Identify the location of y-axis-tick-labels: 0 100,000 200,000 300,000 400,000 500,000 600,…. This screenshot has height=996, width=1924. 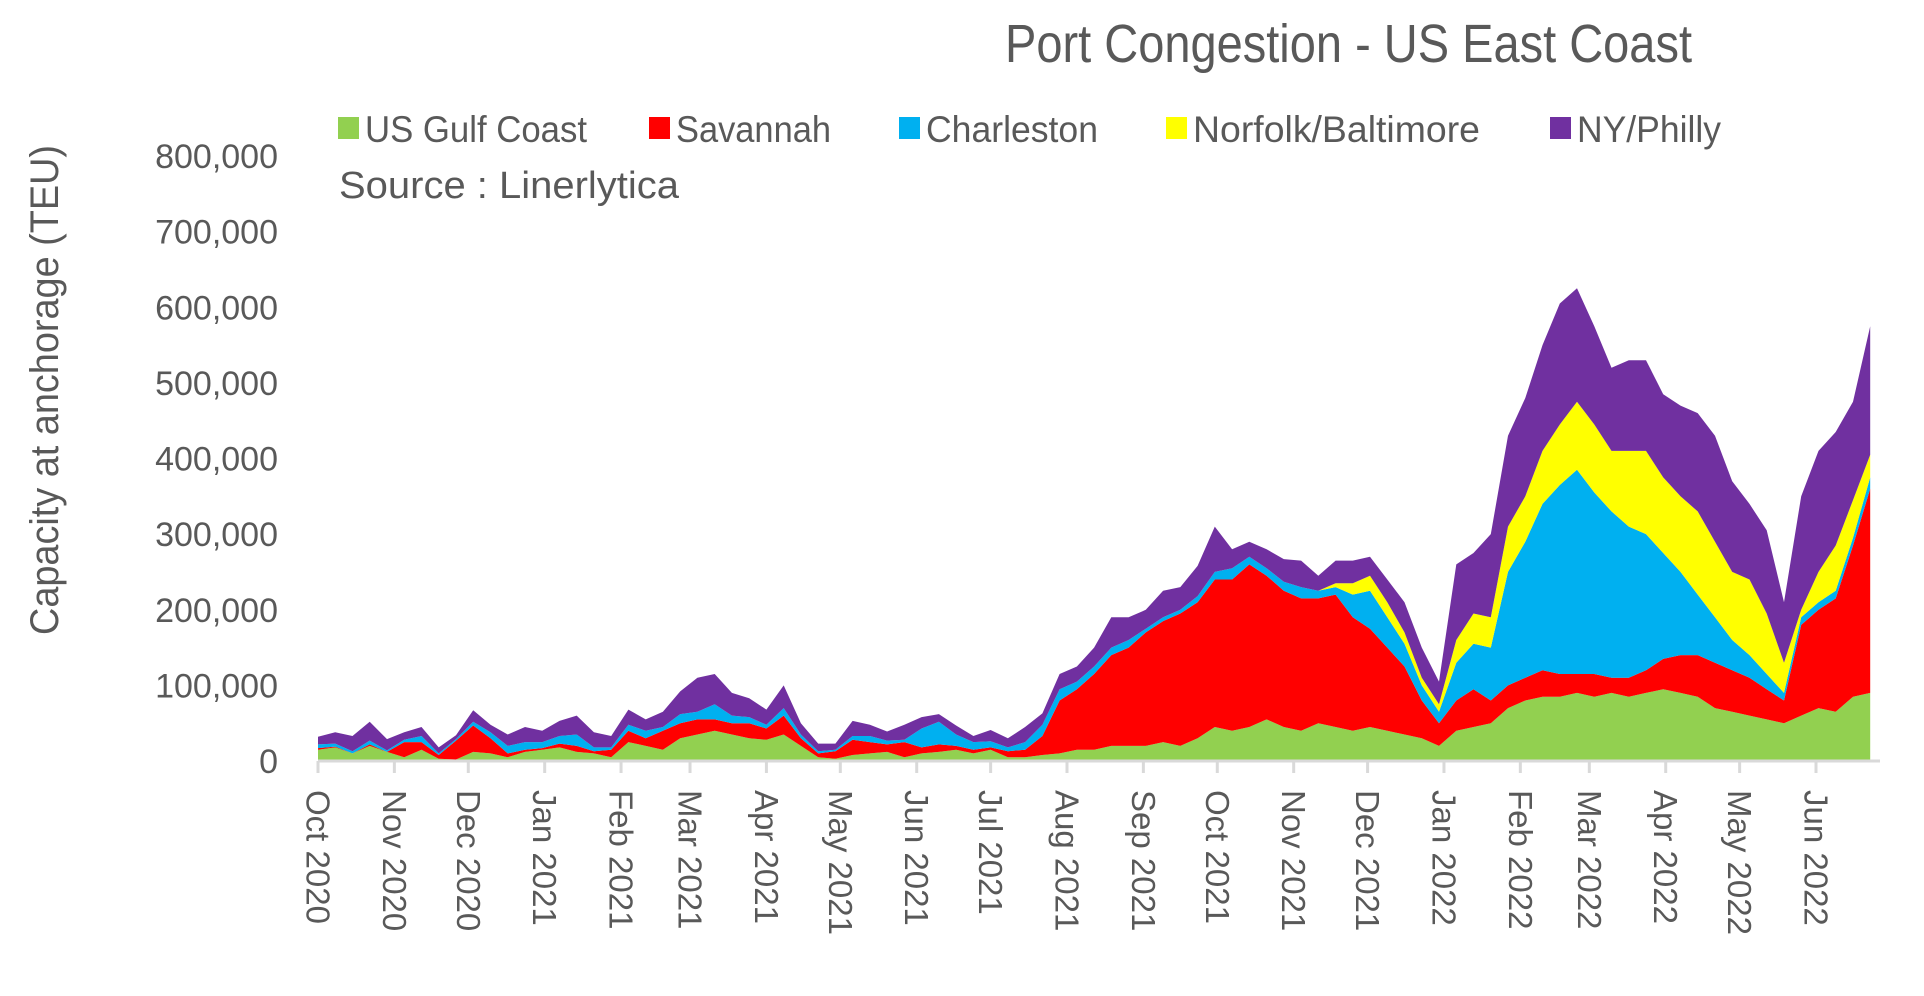
(216, 459).